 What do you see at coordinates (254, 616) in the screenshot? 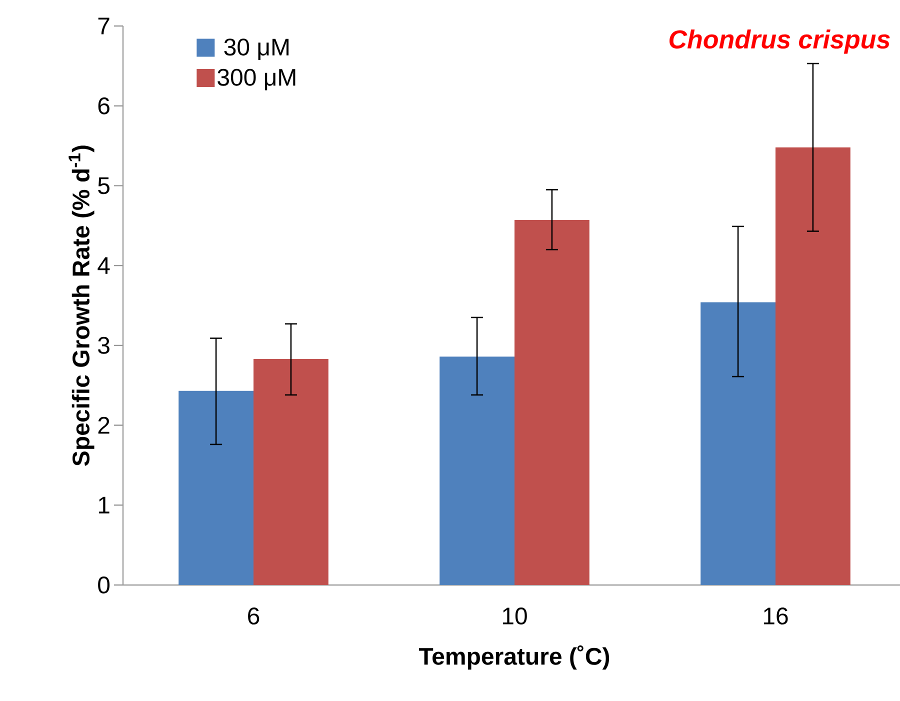
I see `x-tick-label: 6` at bounding box center [254, 616].